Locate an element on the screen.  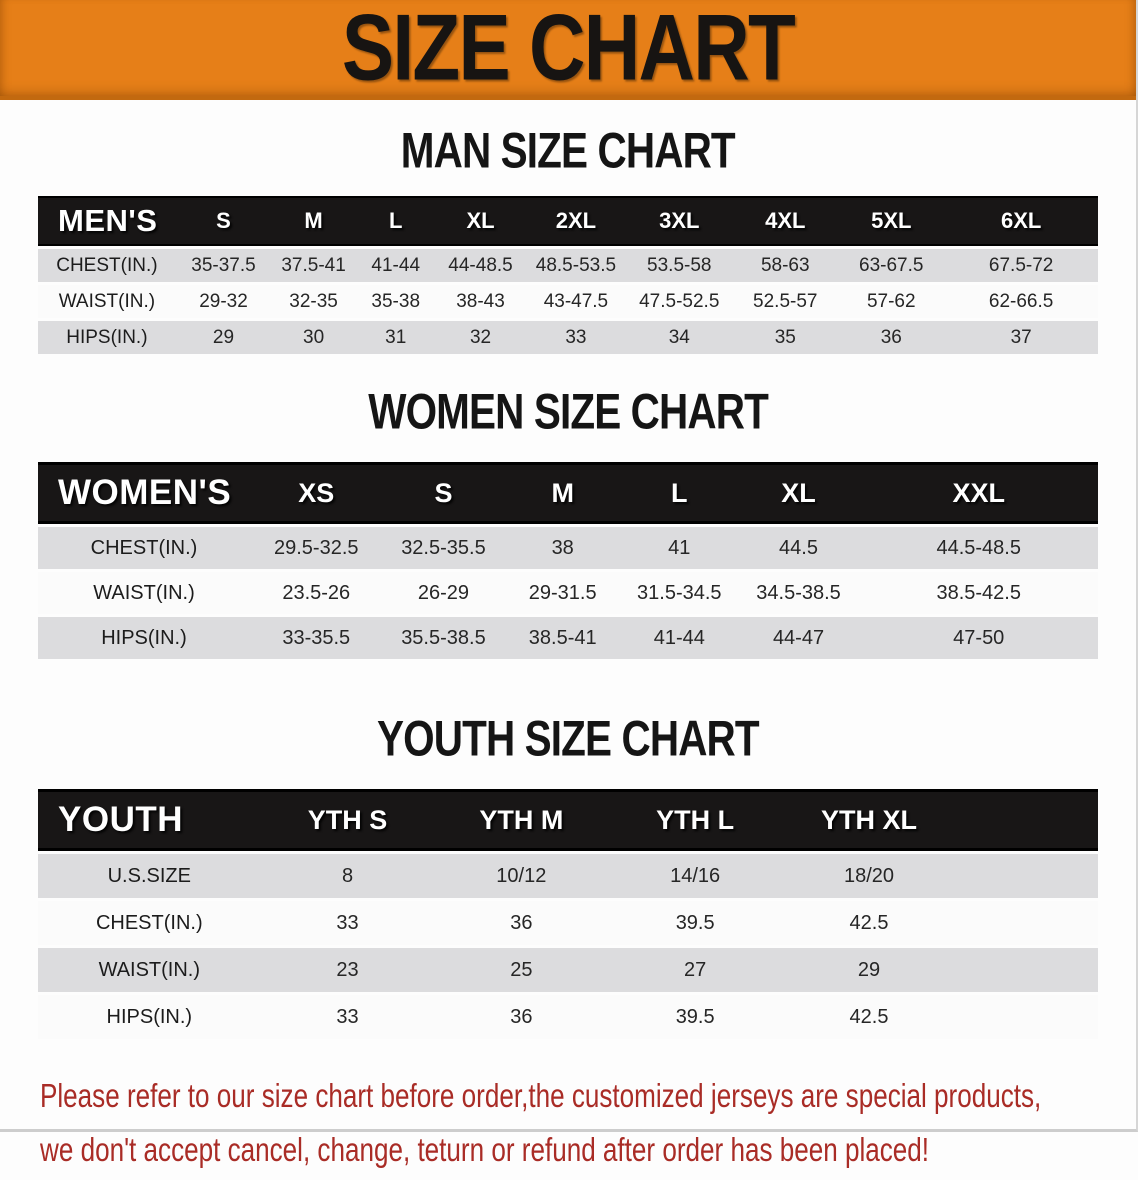
measurement-value: 44.5 is located at coordinates (798, 548).